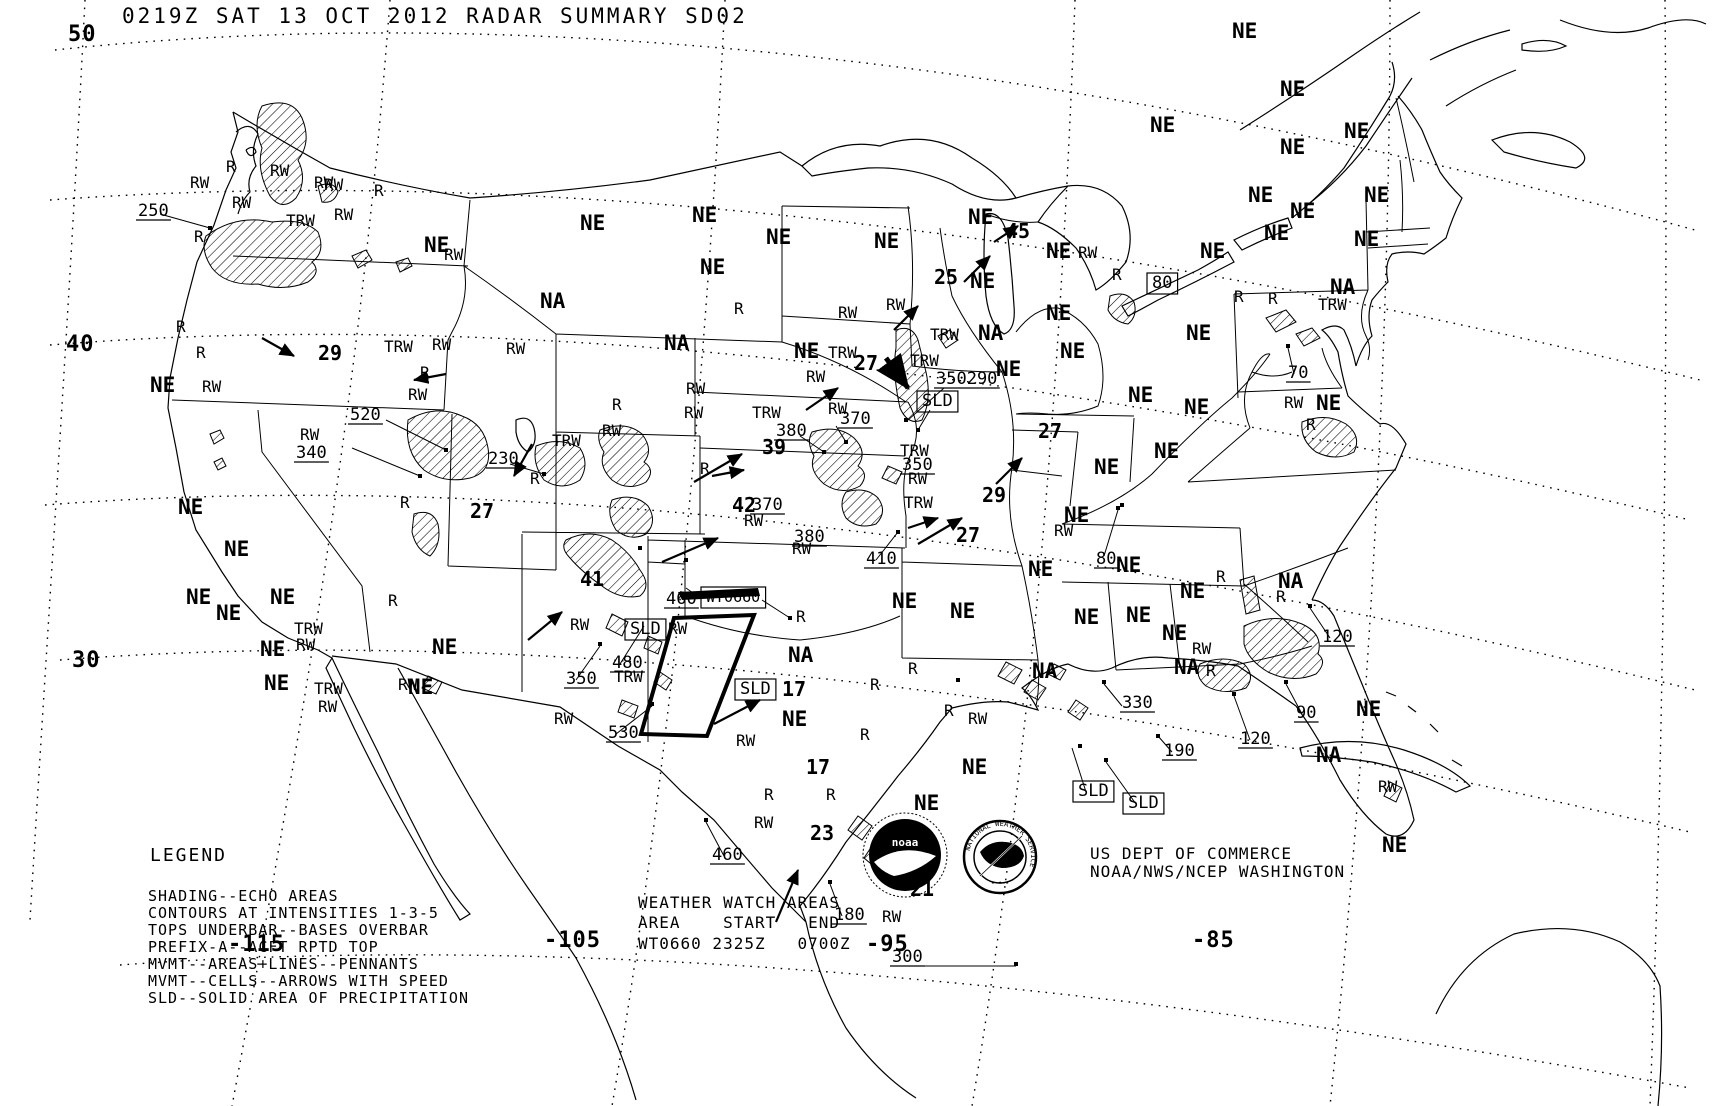 The image size is (1720, 1106). What do you see at coordinates (849, 915) in the screenshot?
I see `map-label: 180` at bounding box center [849, 915].